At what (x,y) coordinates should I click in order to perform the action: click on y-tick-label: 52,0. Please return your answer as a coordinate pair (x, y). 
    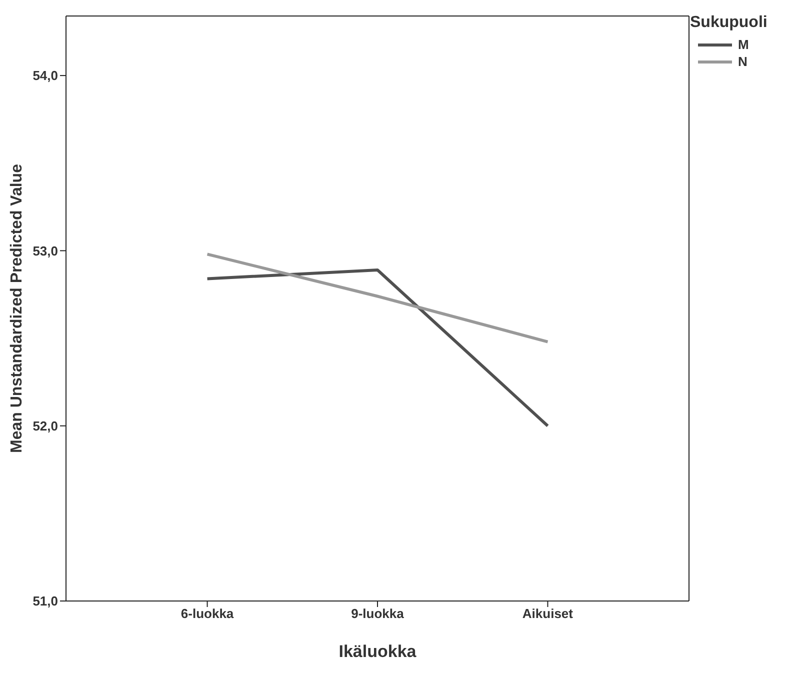
    Looking at the image, I should click on (45, 426).